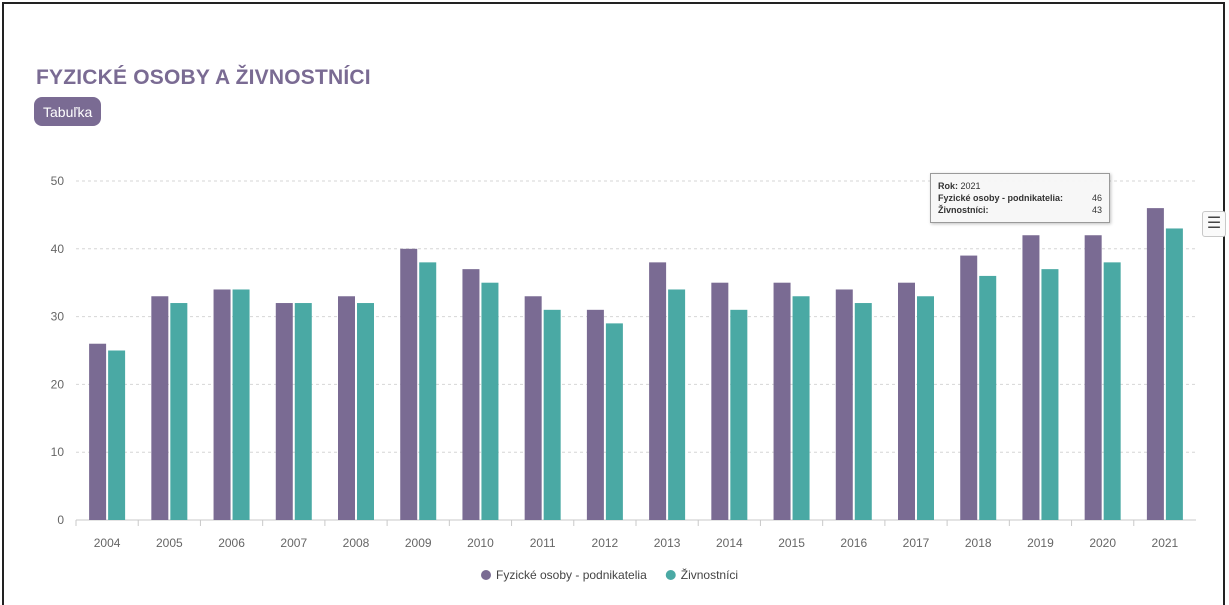 Image resolution: width=1229 pixels, height=605 pixels. I want to click on x-tick-label: 2010, so click(480, 543).